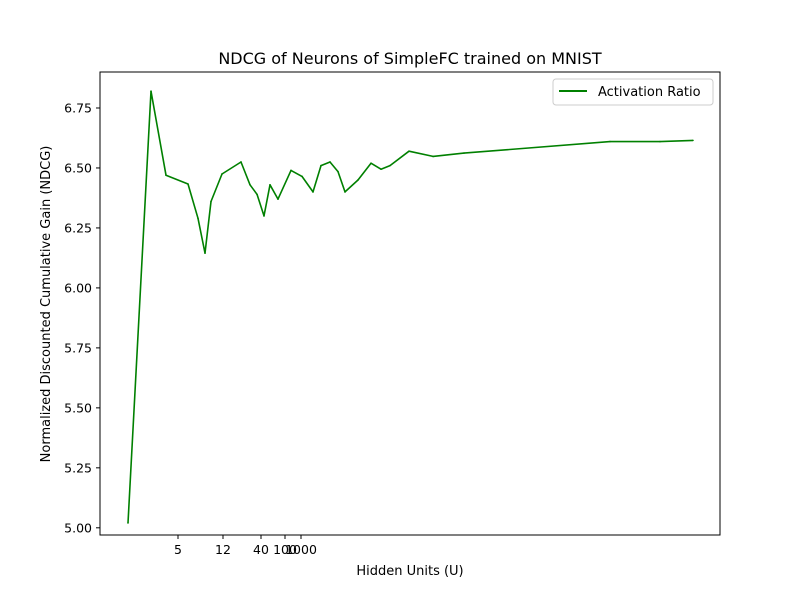 The height and width of the screenshot is (600, 800). Describe the element at coordinates (261, 549) in the screenshot. I see `x-tick-label: 40` at that location.